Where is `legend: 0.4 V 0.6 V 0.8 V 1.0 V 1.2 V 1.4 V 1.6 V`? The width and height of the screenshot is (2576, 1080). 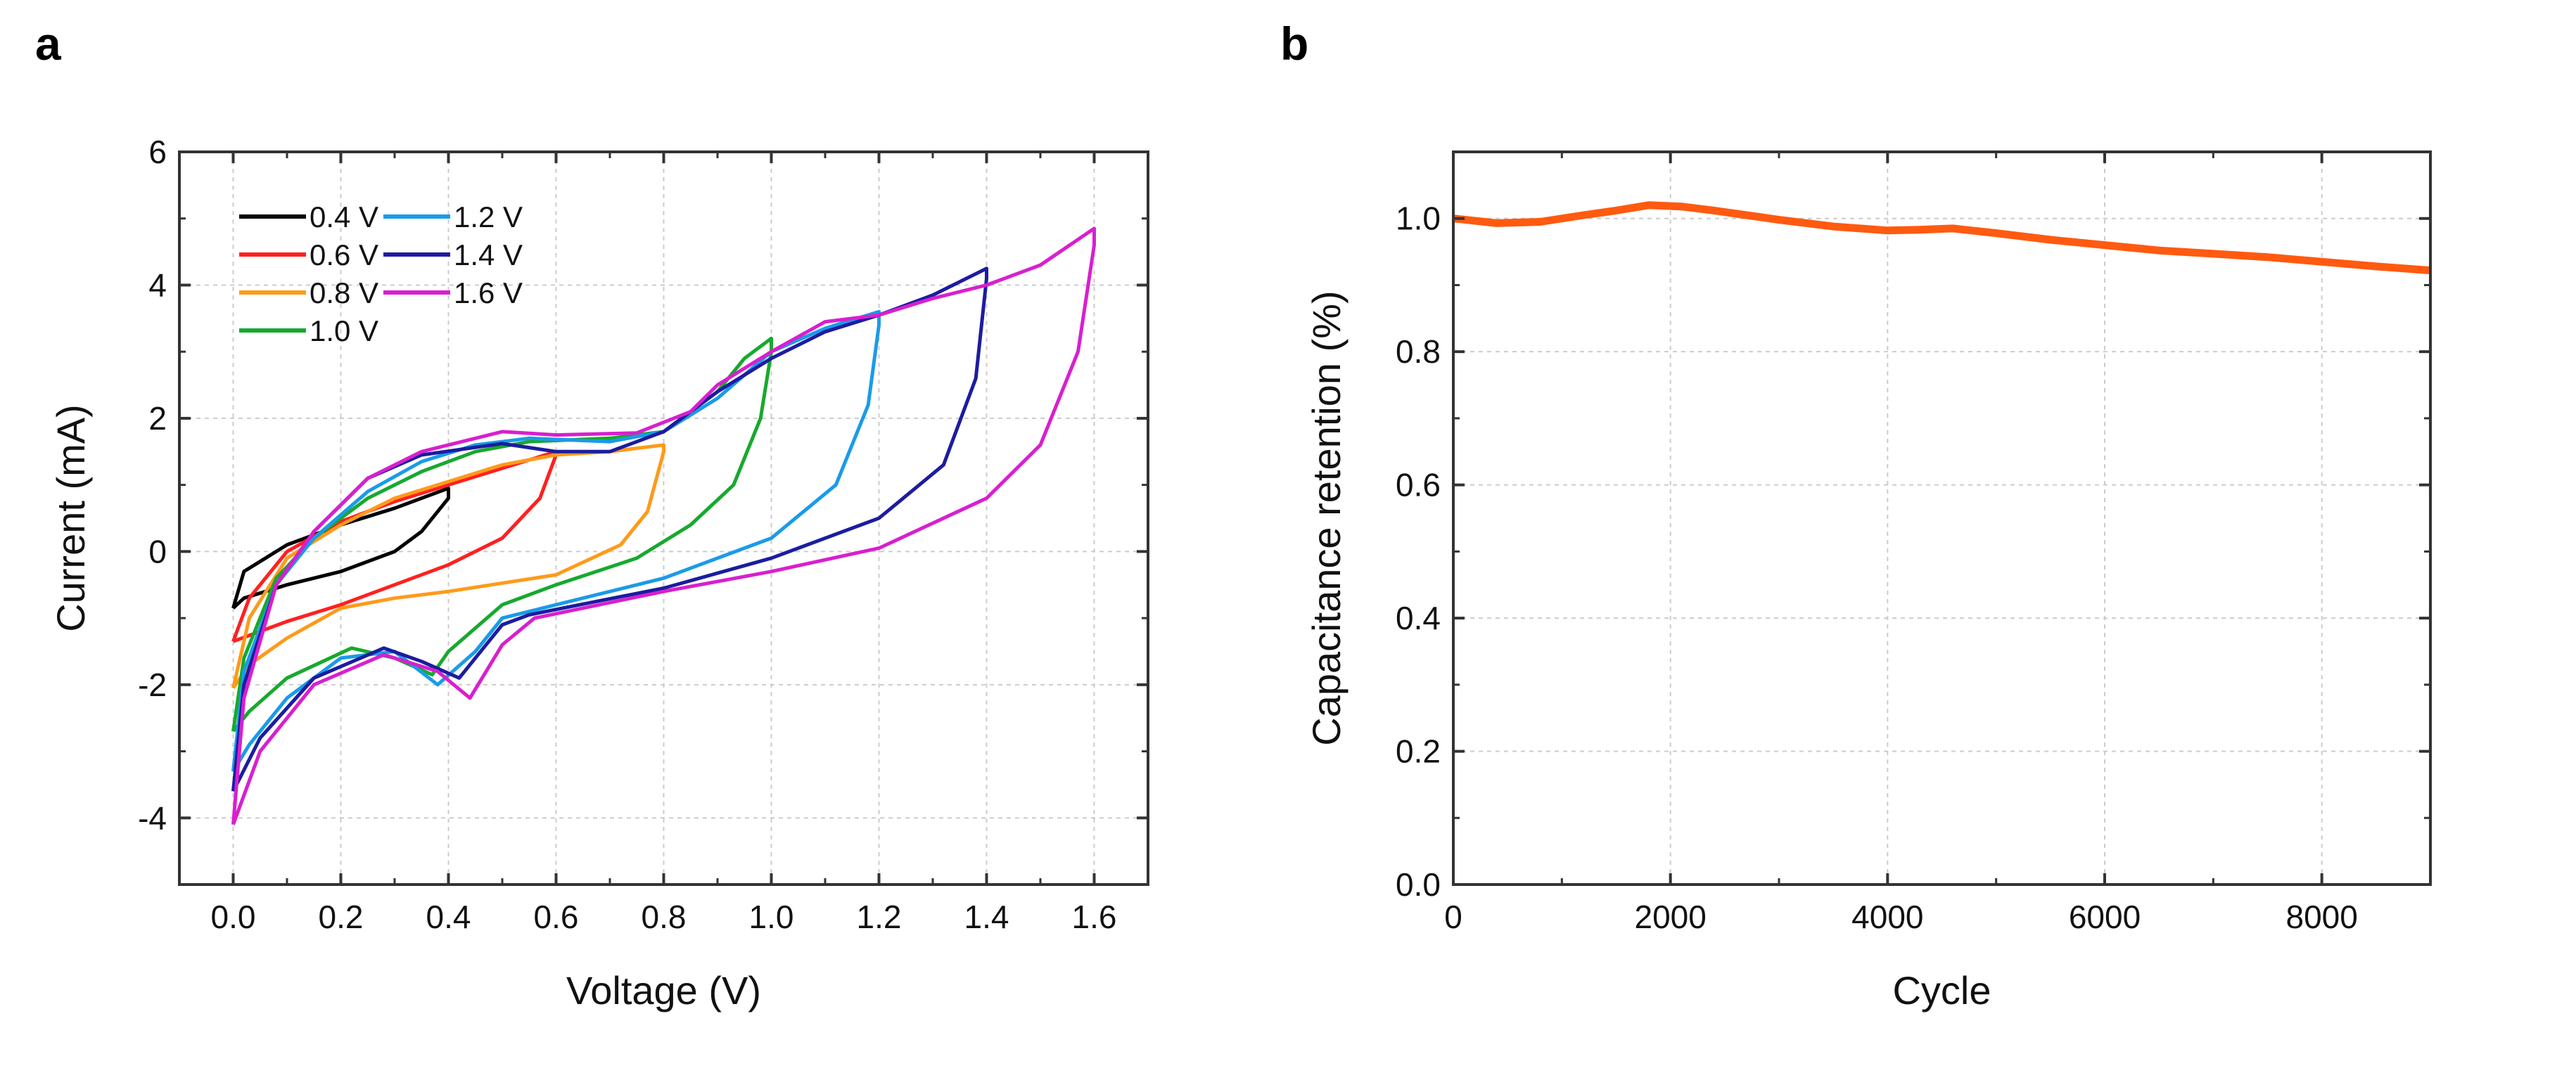
legend: 0.4 V 0.6 V 0.8 V 1.0 V 1.2 V 1.4 V 1.6 V is located at coordinates (381, 273).